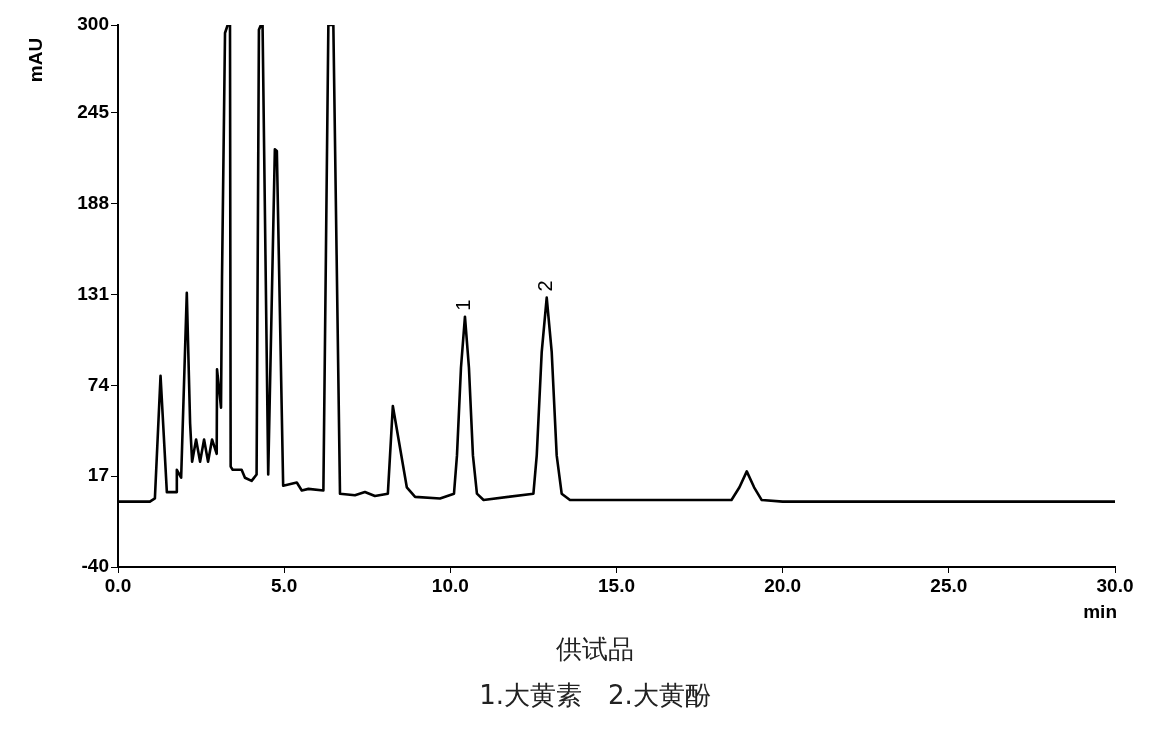 Image resolution: width=1154 pixels, height=730 pixels. What do you see at coordinates (783, 585) in the screenshot?
I see `x-tick-label: 20.0` at bounding box center [783, 585].